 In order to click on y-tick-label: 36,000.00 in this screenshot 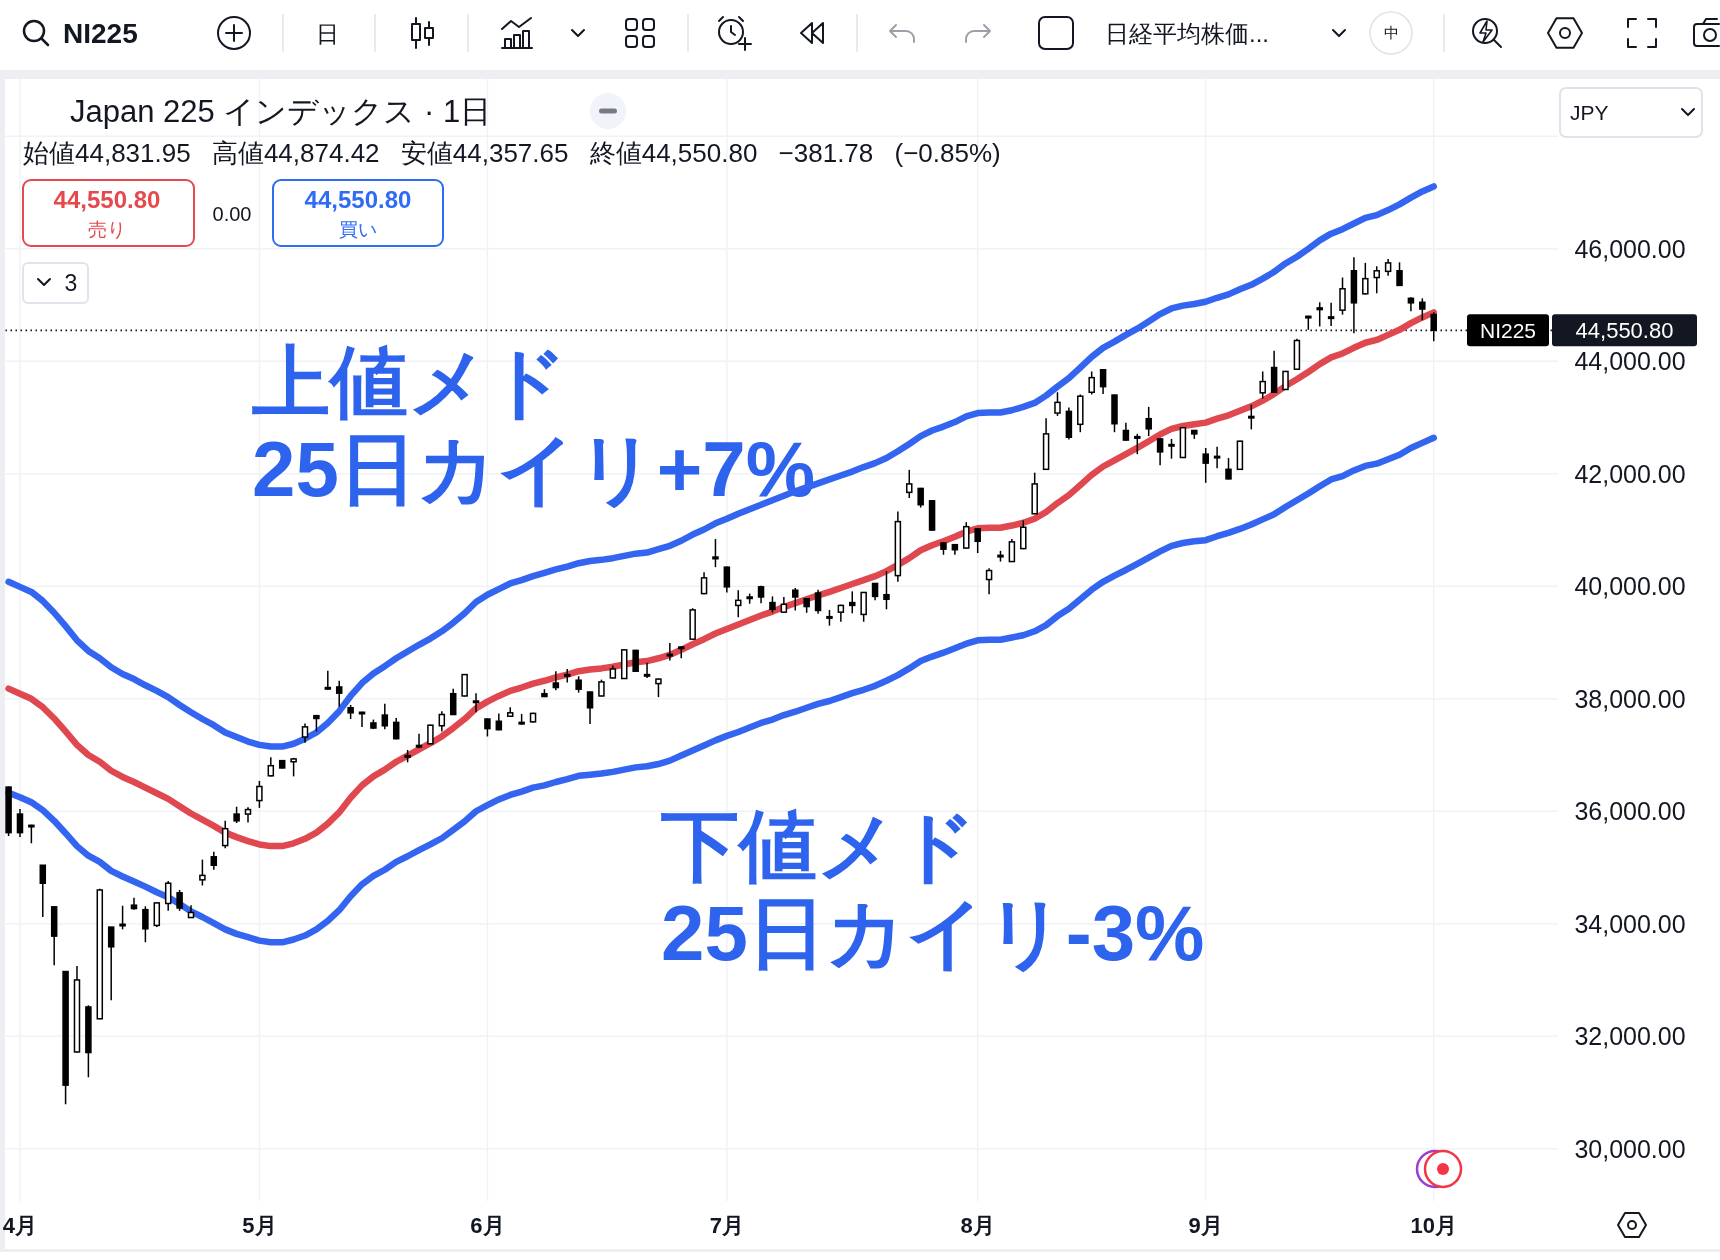, I will do `click(1630, 811)`.